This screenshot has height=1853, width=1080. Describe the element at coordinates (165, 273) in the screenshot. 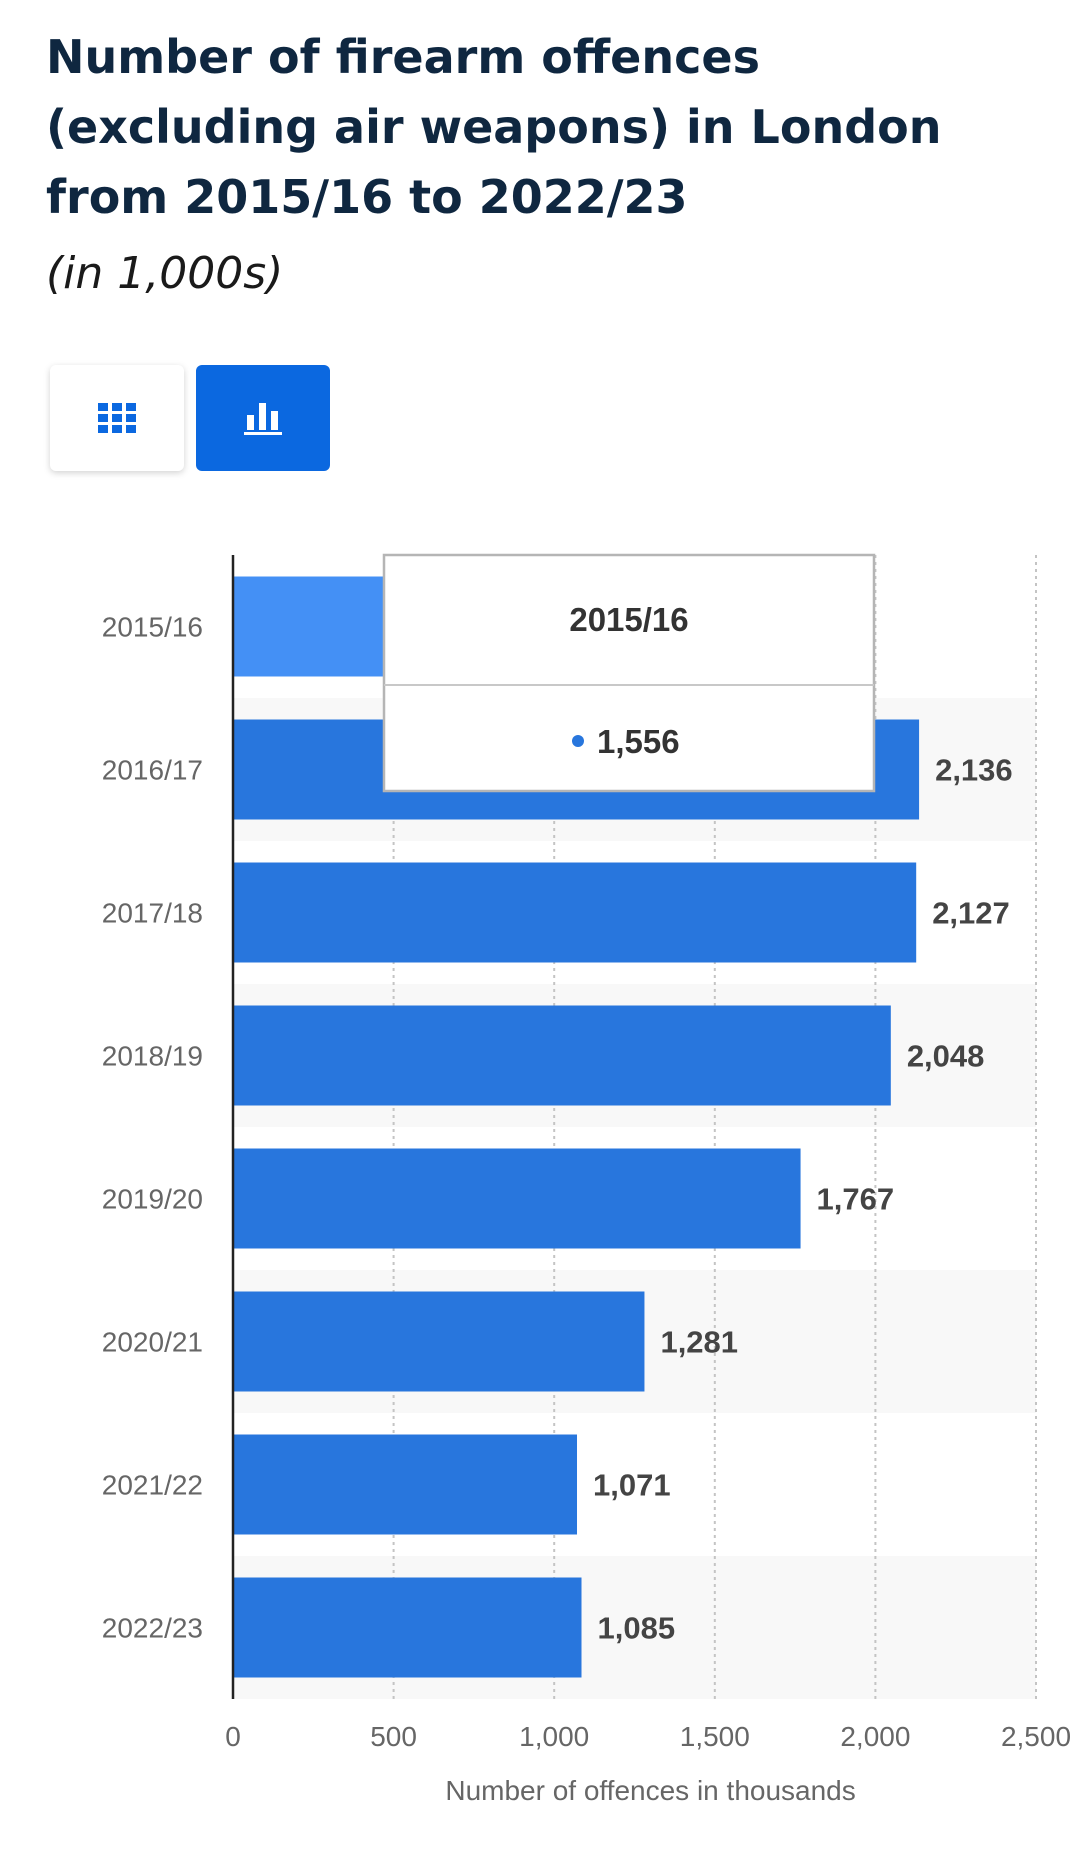

I see `chart-subtitle: (in 1,000s)` at that location.